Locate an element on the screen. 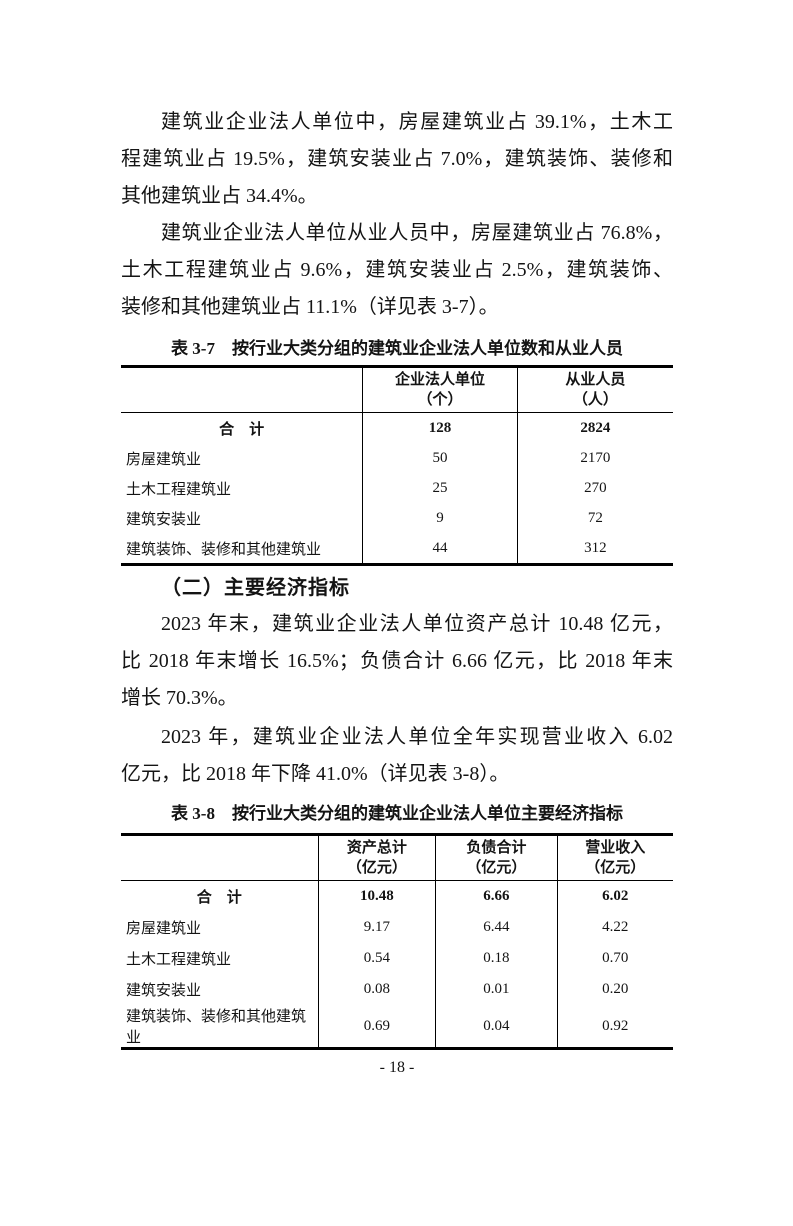 This screenshot has height=1226, width=793. cell-persons: 2824 is located at coordinates (594, 427).